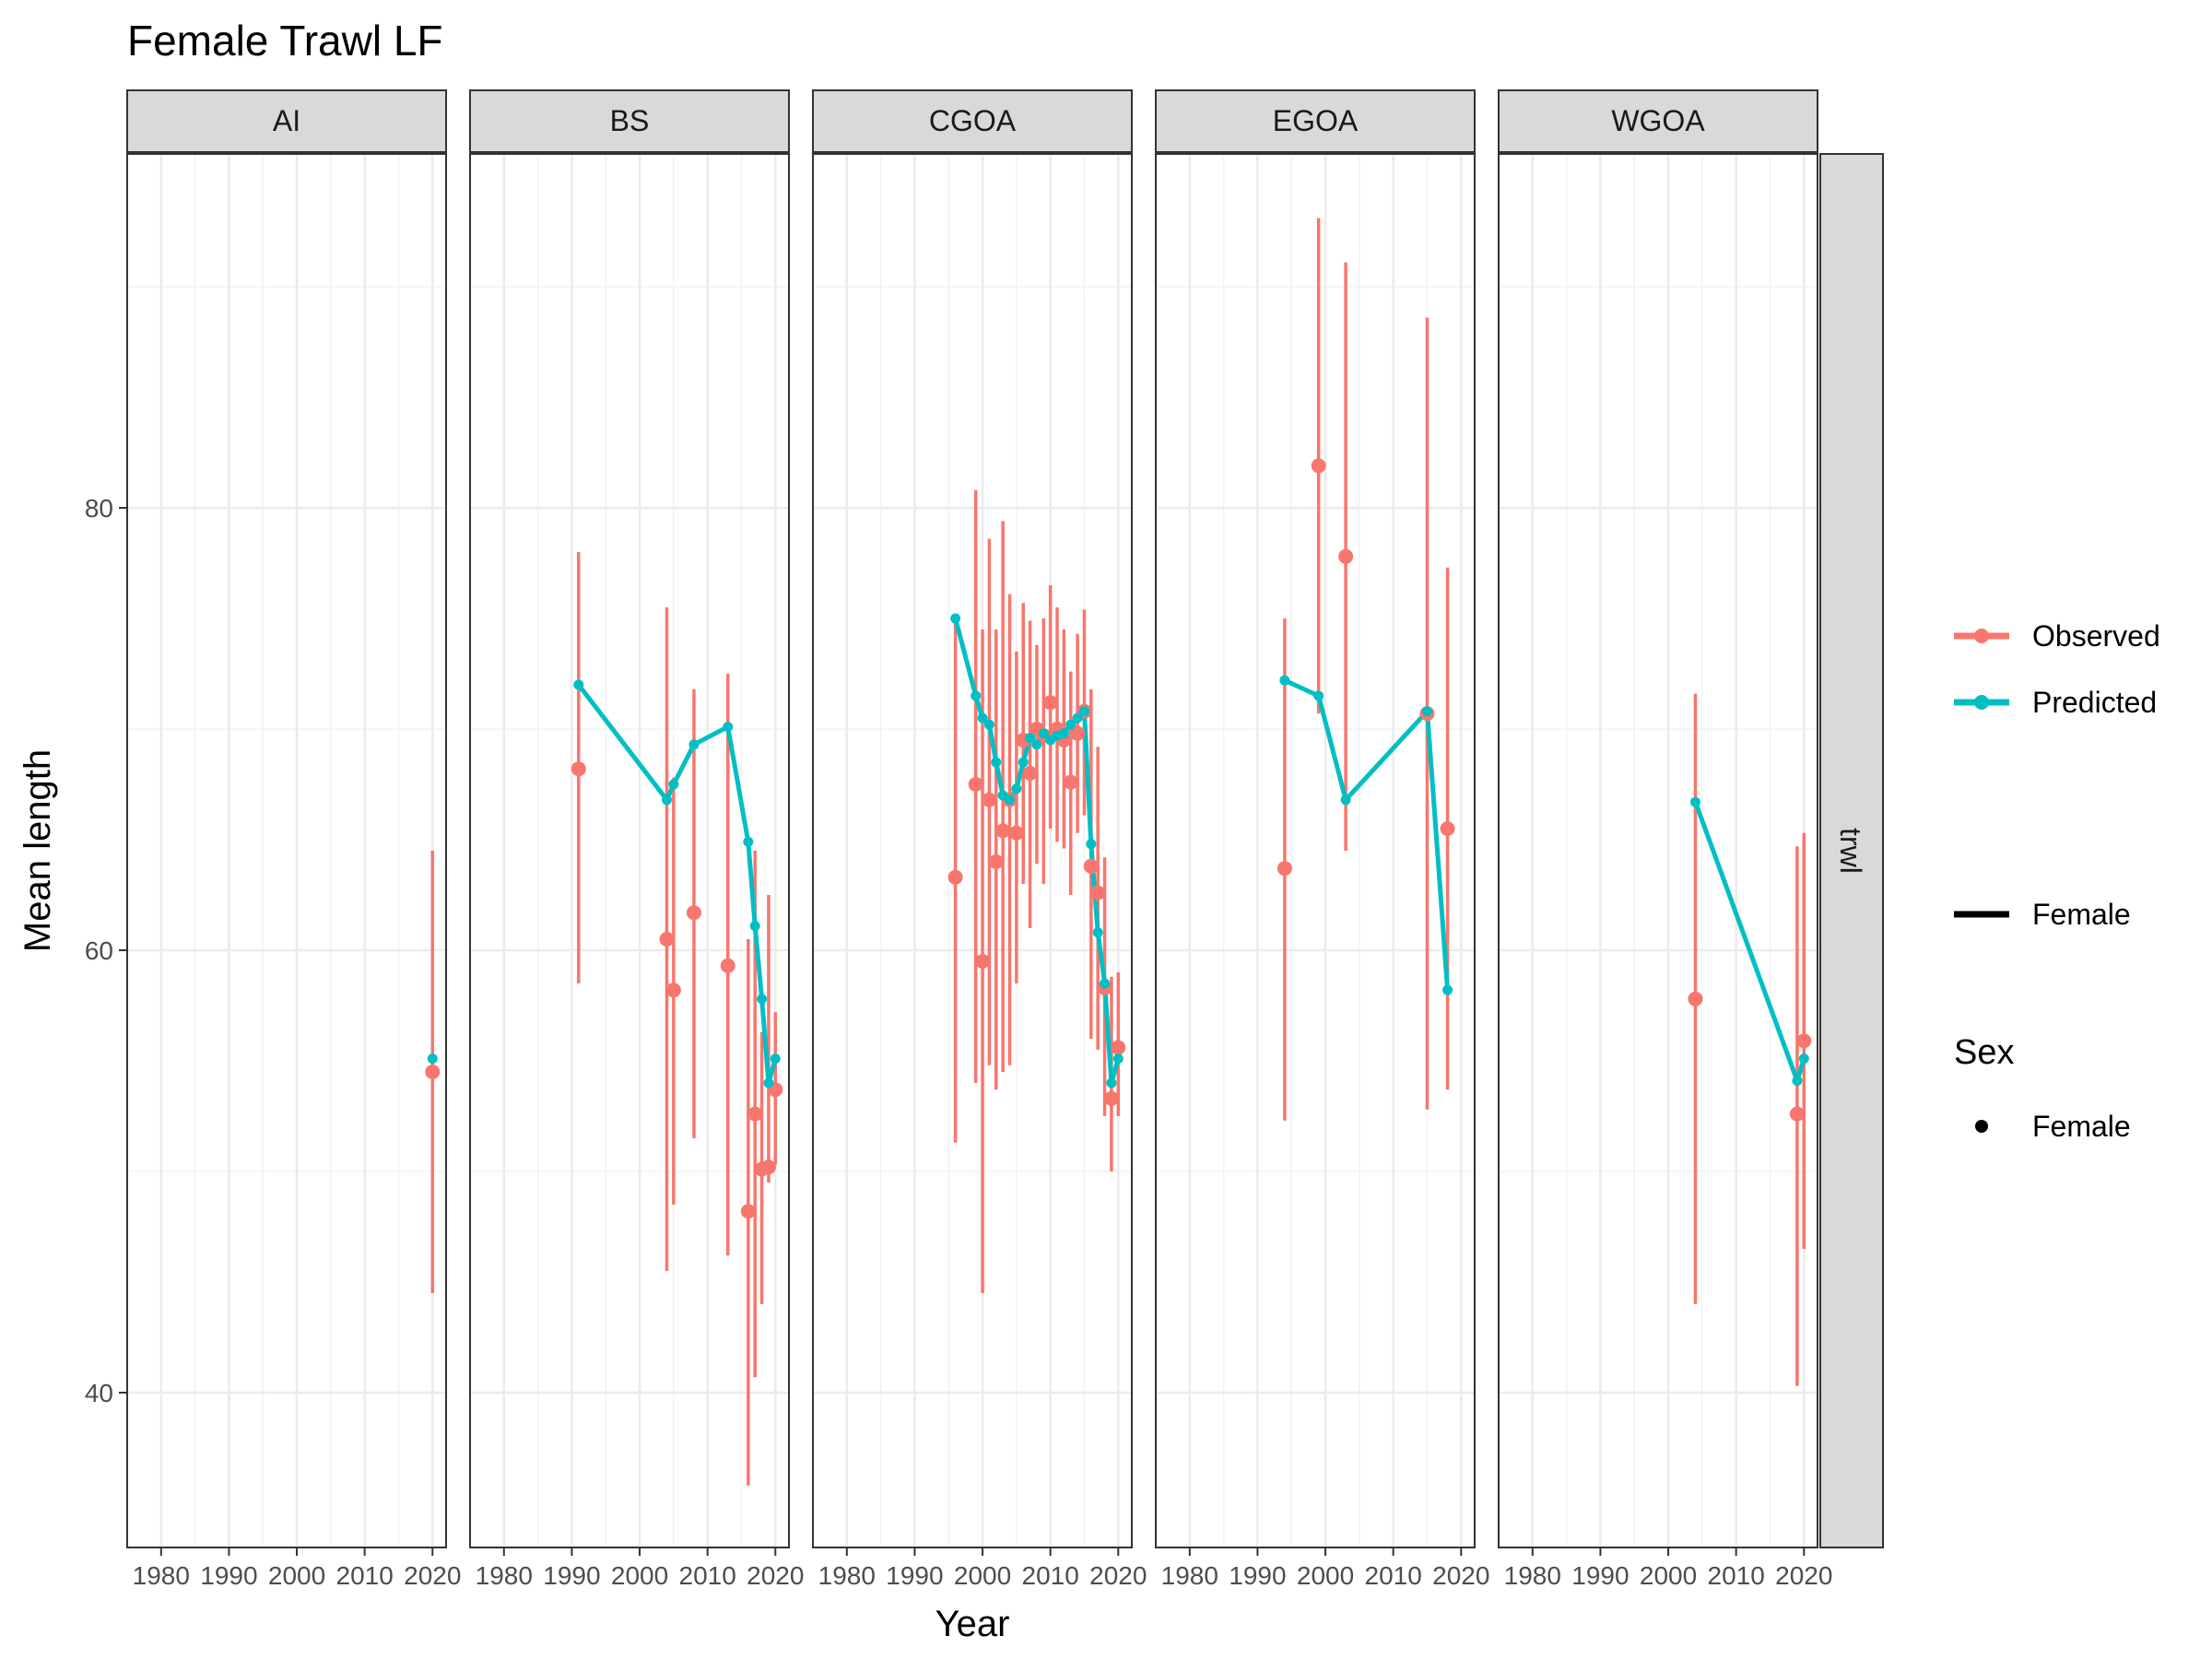 Image resolution: width=2212 pixels, height=1659 pixels. What do you see at coordinates (2055, 702) in the screenshot?
I see `legend-item-predicted: Predicted` at bounding box center [2055, 702].